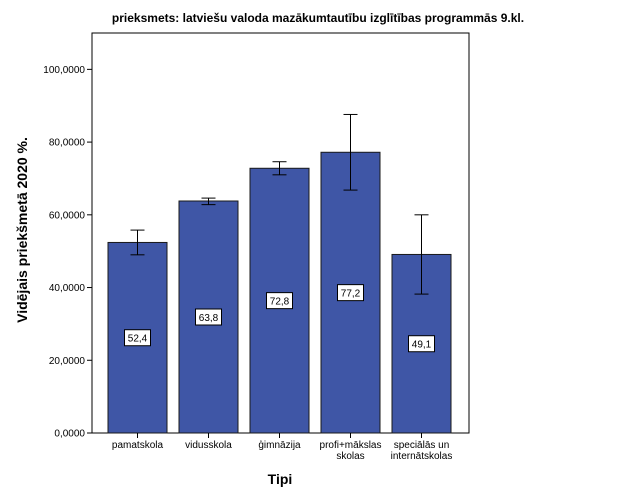  I want to click on data-label: 49,1, so click(422, 345).